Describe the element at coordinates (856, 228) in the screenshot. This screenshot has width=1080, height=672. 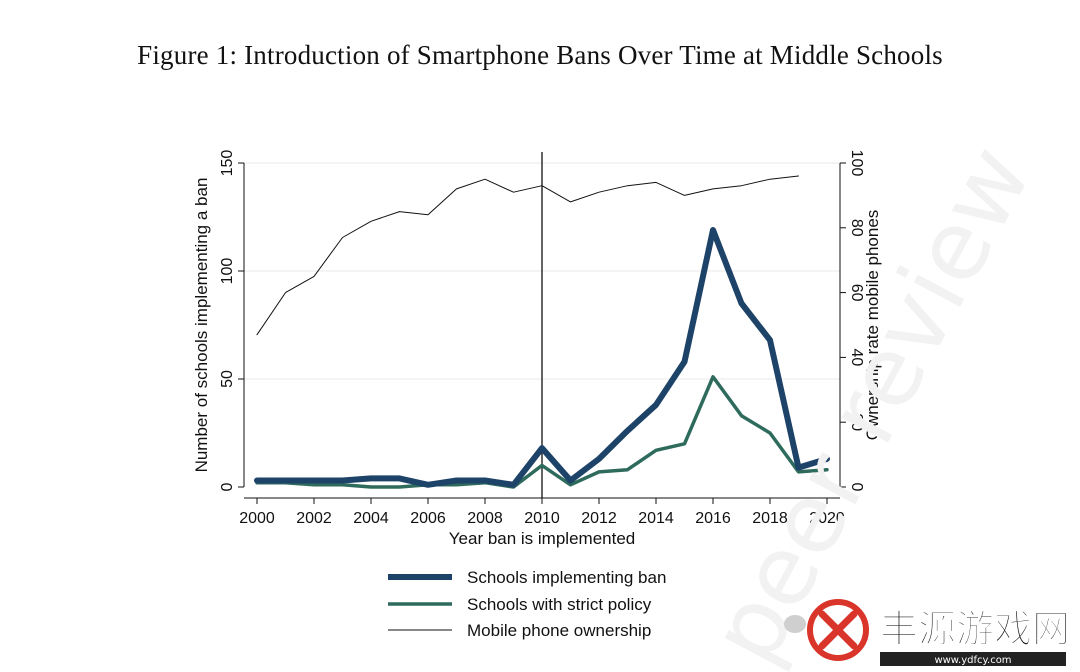
I see `y-right-tick-label: 80` at that location.